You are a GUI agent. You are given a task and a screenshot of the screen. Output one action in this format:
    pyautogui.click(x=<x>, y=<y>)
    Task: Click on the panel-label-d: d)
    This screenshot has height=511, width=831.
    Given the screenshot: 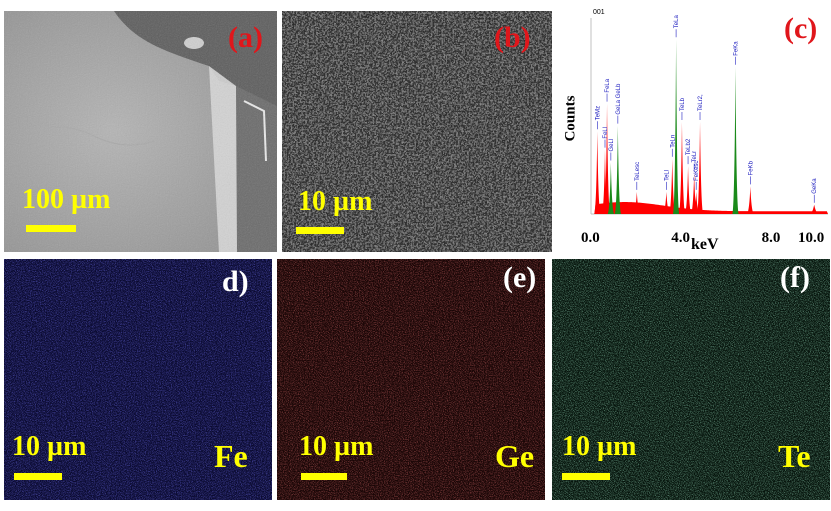 What is the action you would take?
    pyautogui.click(x=235, y=281)
    